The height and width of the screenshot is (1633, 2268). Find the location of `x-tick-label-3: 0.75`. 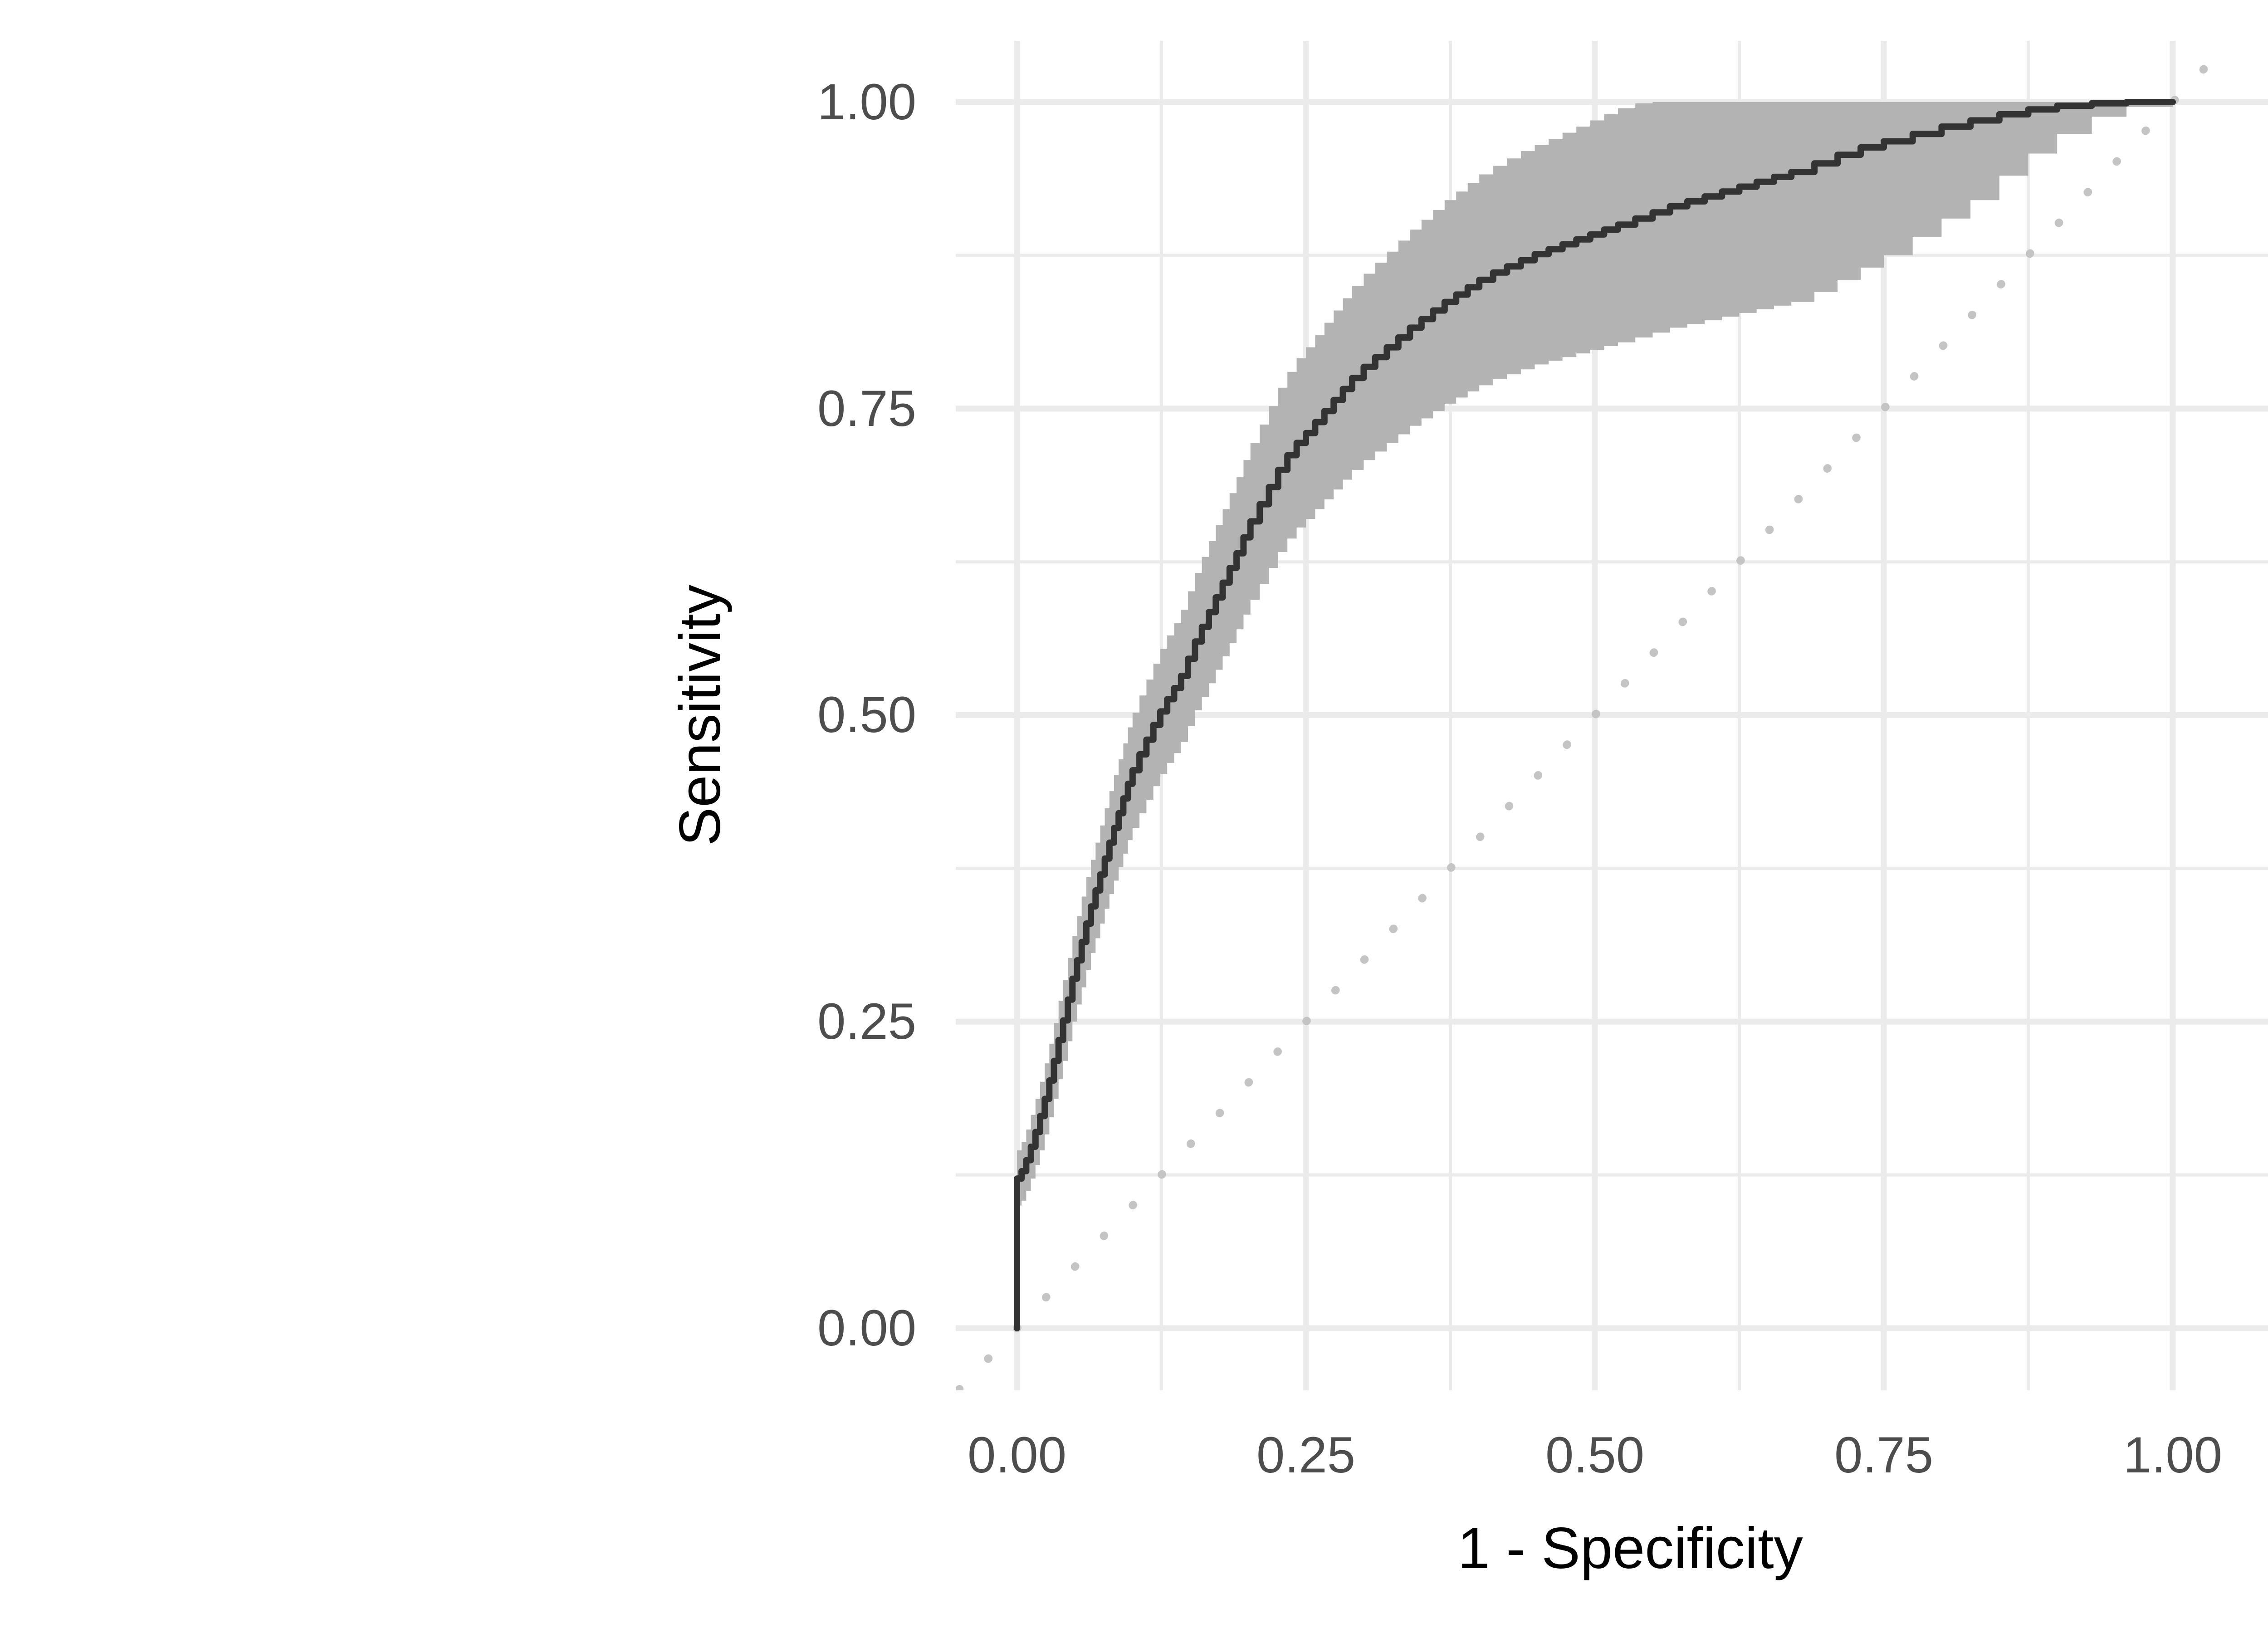

x-tick-label-3: 0.75 is located at coordinates (1884, 1455).